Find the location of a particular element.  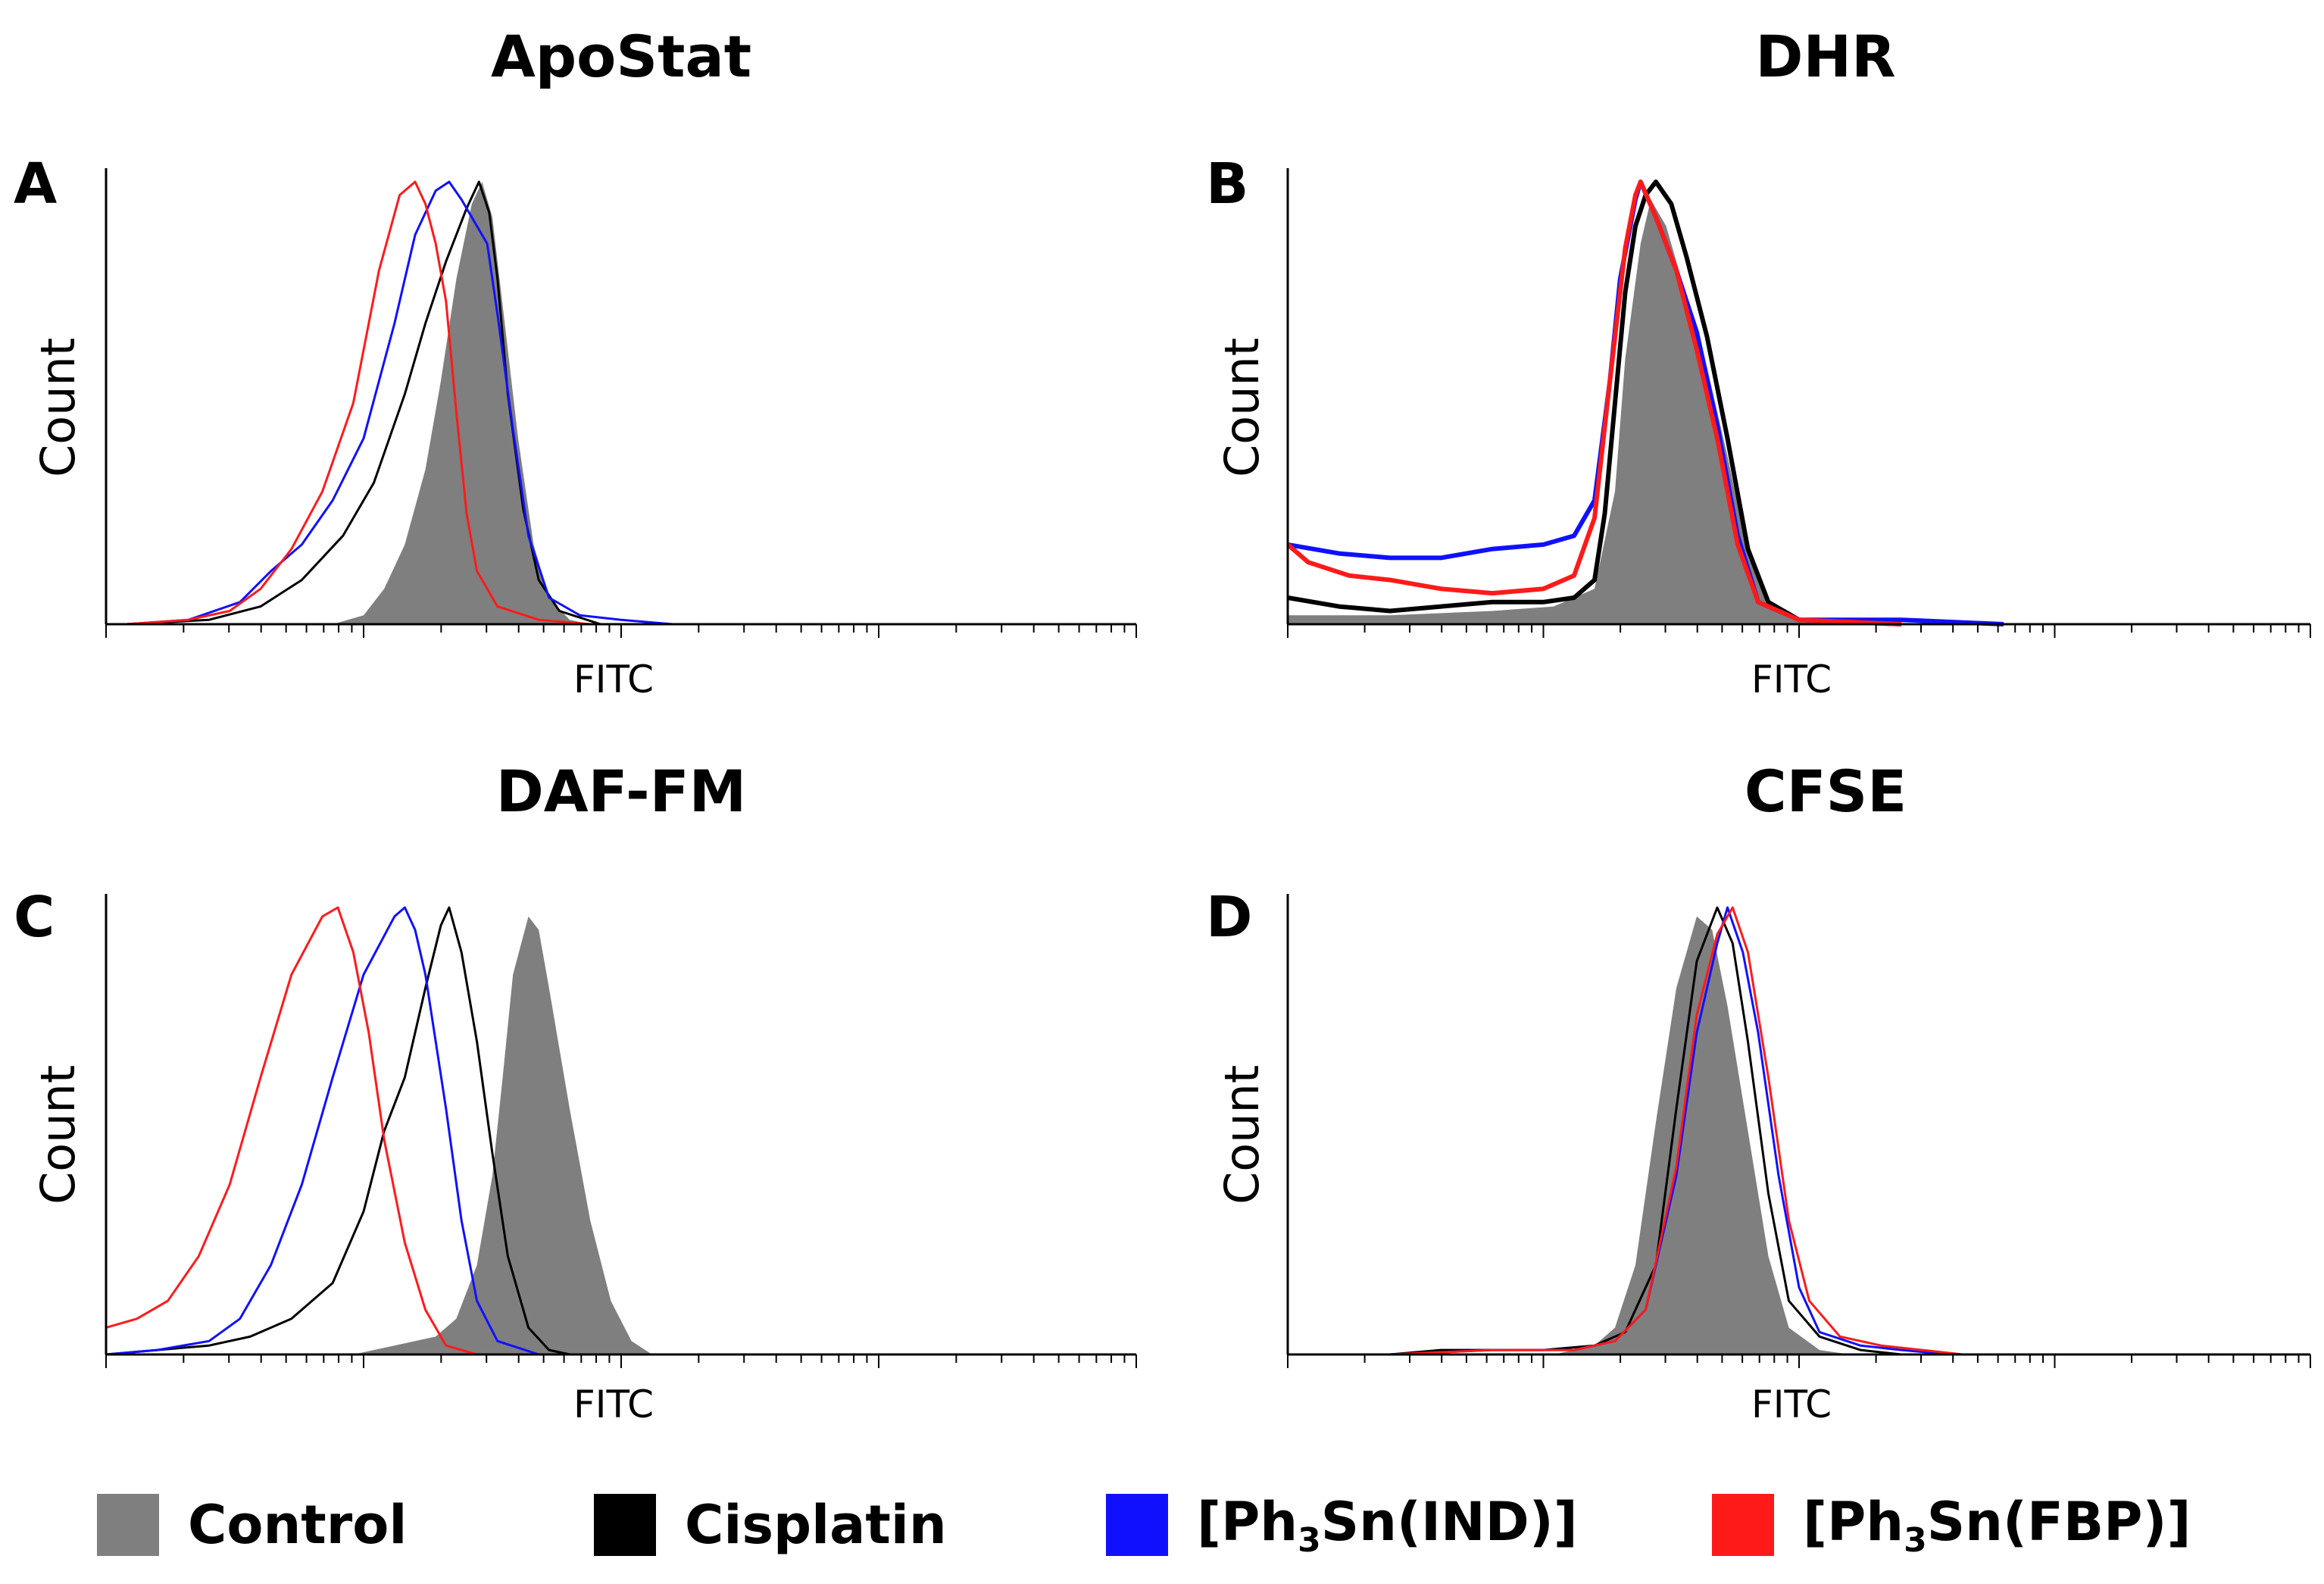

panel-d-series-cisplatin is located at coordinates (1600, 1131).